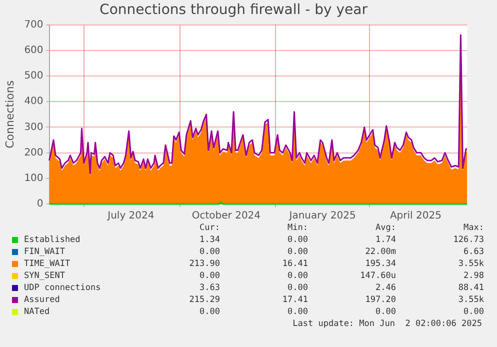 This screenshot has width=497, height=347. What do you see at coordinates (37, 312) in the screenshot?
I see `legend-label: NATed` at bounding box center [37, 312].